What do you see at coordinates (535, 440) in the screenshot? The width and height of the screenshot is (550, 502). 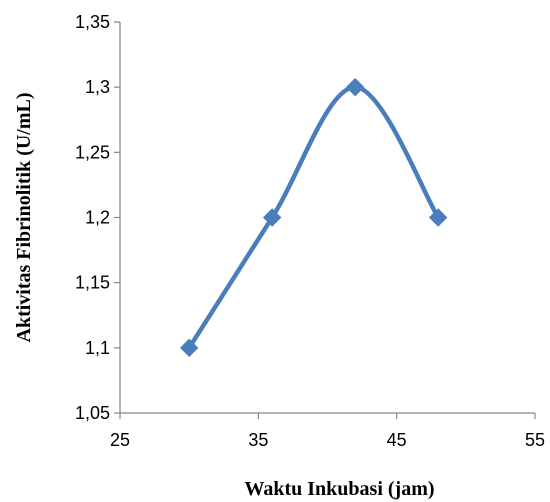 I see `x-tick-label: 55` at bounding box center [535, 440].